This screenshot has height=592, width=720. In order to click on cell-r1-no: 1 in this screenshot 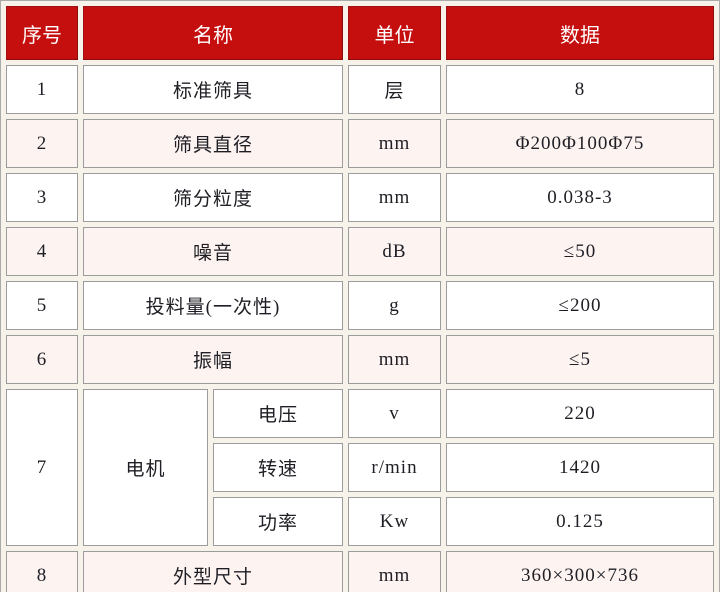, I will do `click(42, 89)`.